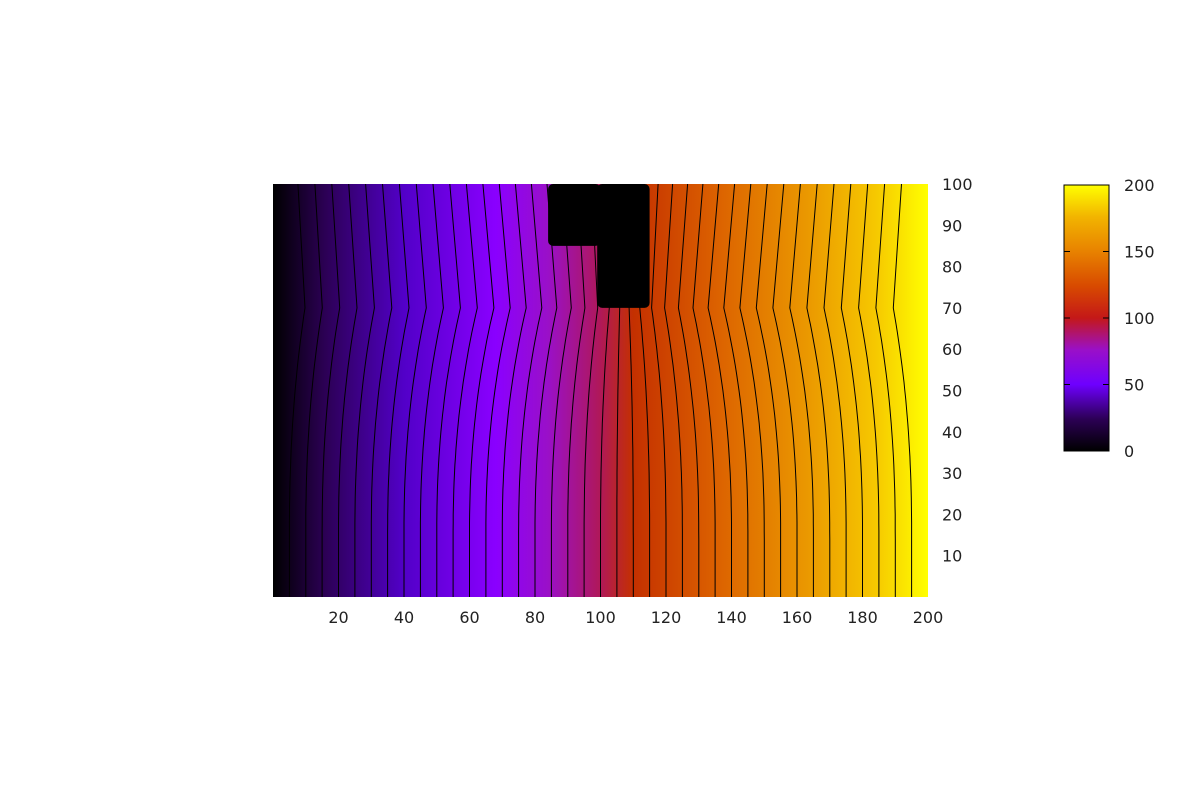  Describe the element at coordinates (797, 617) in the screenshot. I see `x-tick-label: 160` at that location.